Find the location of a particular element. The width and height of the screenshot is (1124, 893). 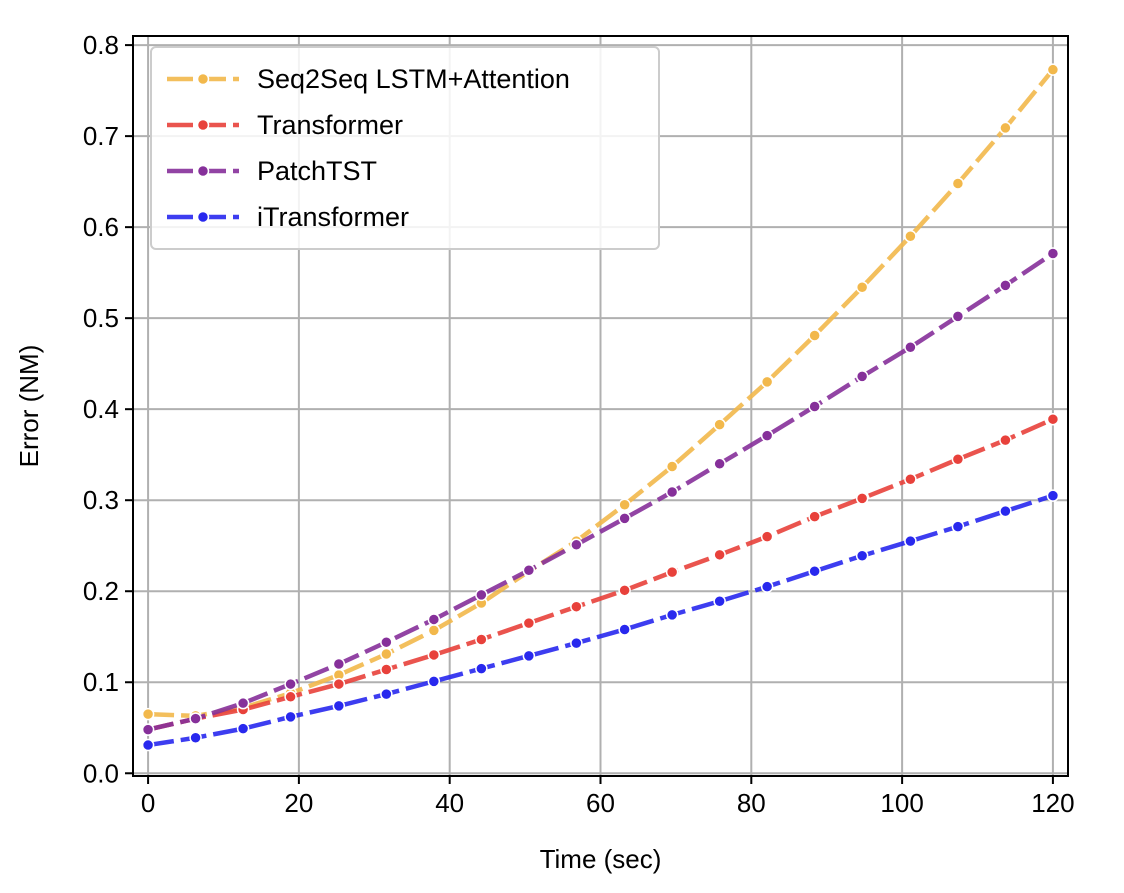

legend-item: iTransformer is located at coordinates (288, 217).